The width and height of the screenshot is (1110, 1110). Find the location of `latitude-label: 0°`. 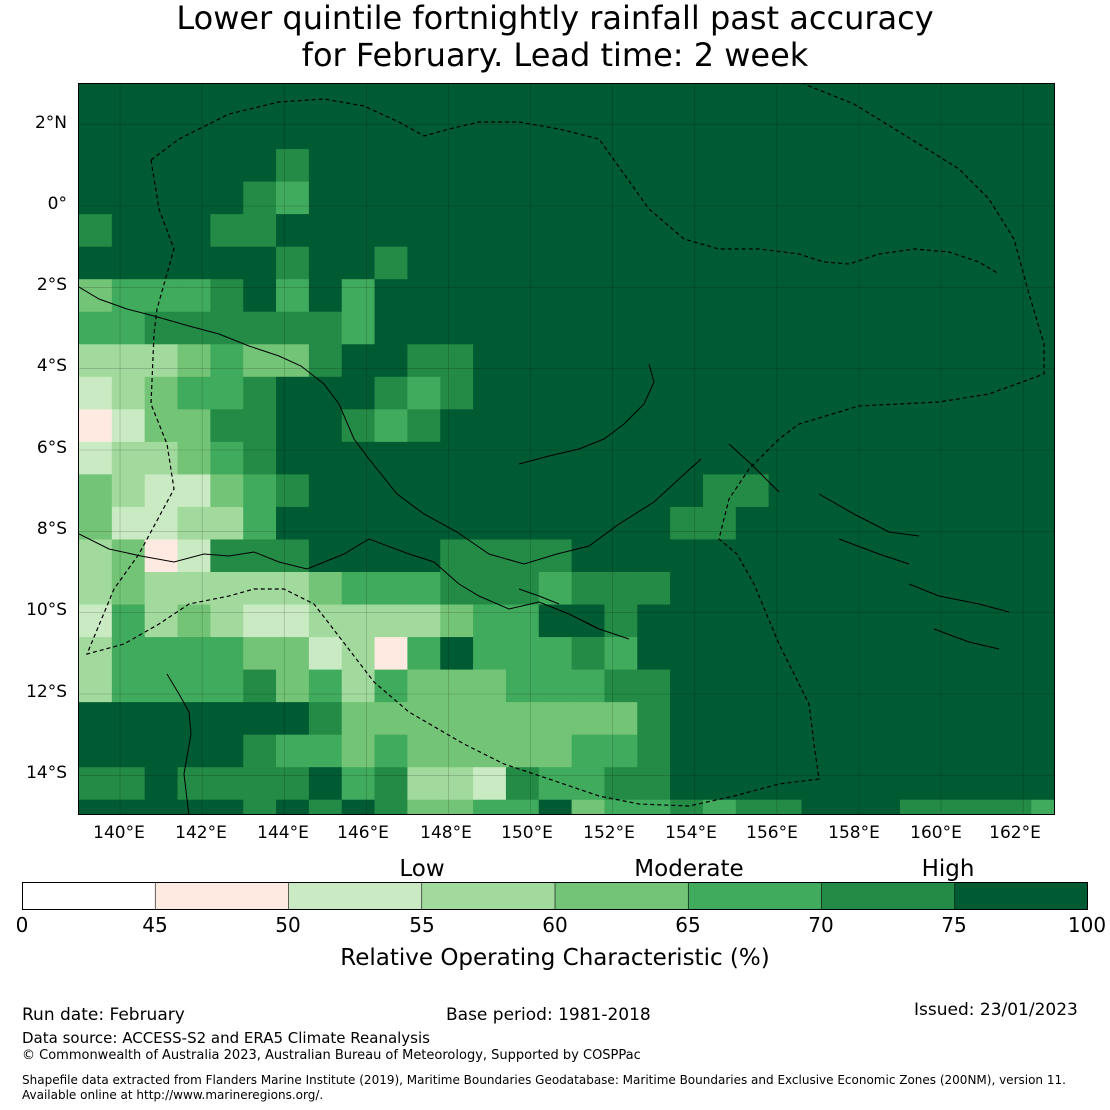

latitude-label: 0° is located at coordinates (57, 204).